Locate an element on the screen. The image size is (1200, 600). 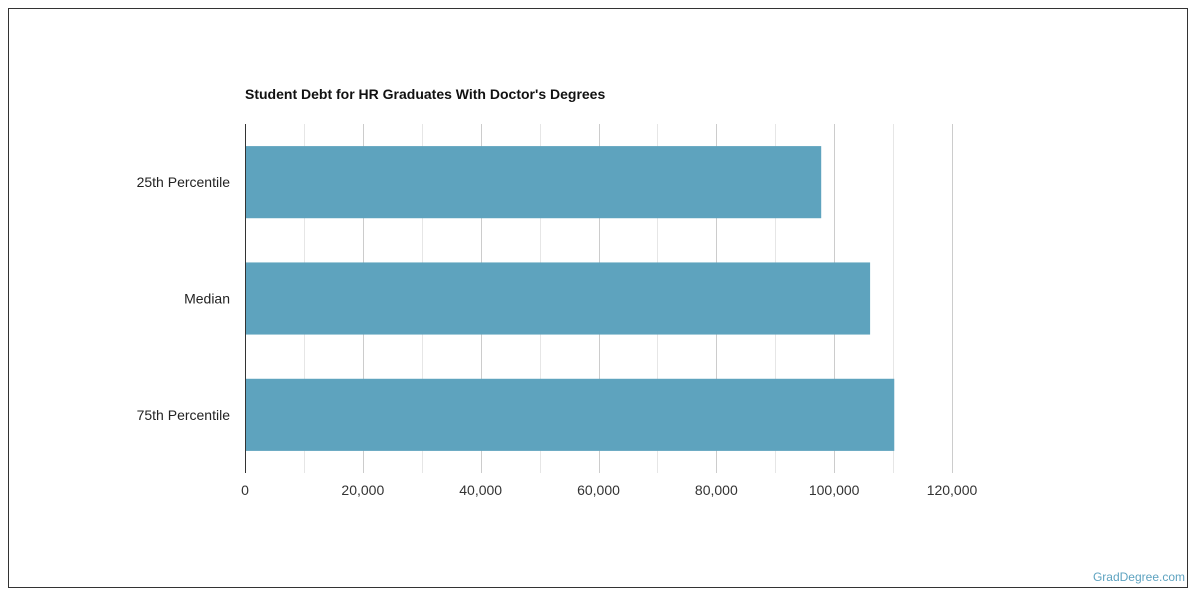
x-tick-labels: 0 20,000 40,000 60,000 80,000 100,000 120,000 is located at coordinates (609, 490).